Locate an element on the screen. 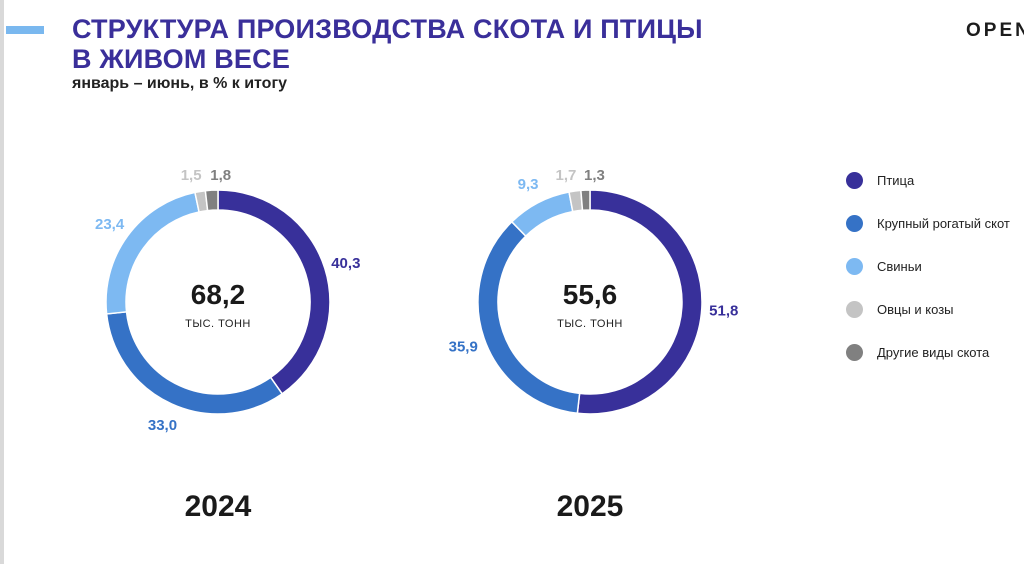 The height and width of the screenshot is (564, 1024). legend-item-3: Овцы и козы is located at coordinates (900, 309).